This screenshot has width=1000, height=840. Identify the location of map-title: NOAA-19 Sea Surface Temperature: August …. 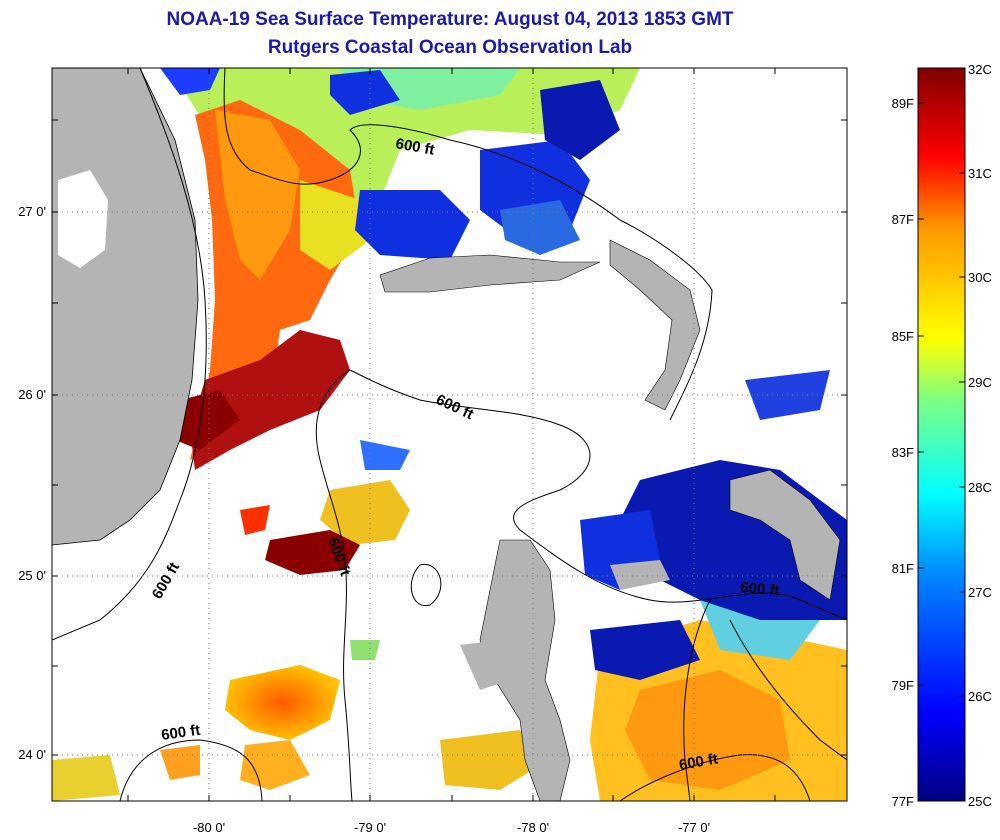
(450, 19).